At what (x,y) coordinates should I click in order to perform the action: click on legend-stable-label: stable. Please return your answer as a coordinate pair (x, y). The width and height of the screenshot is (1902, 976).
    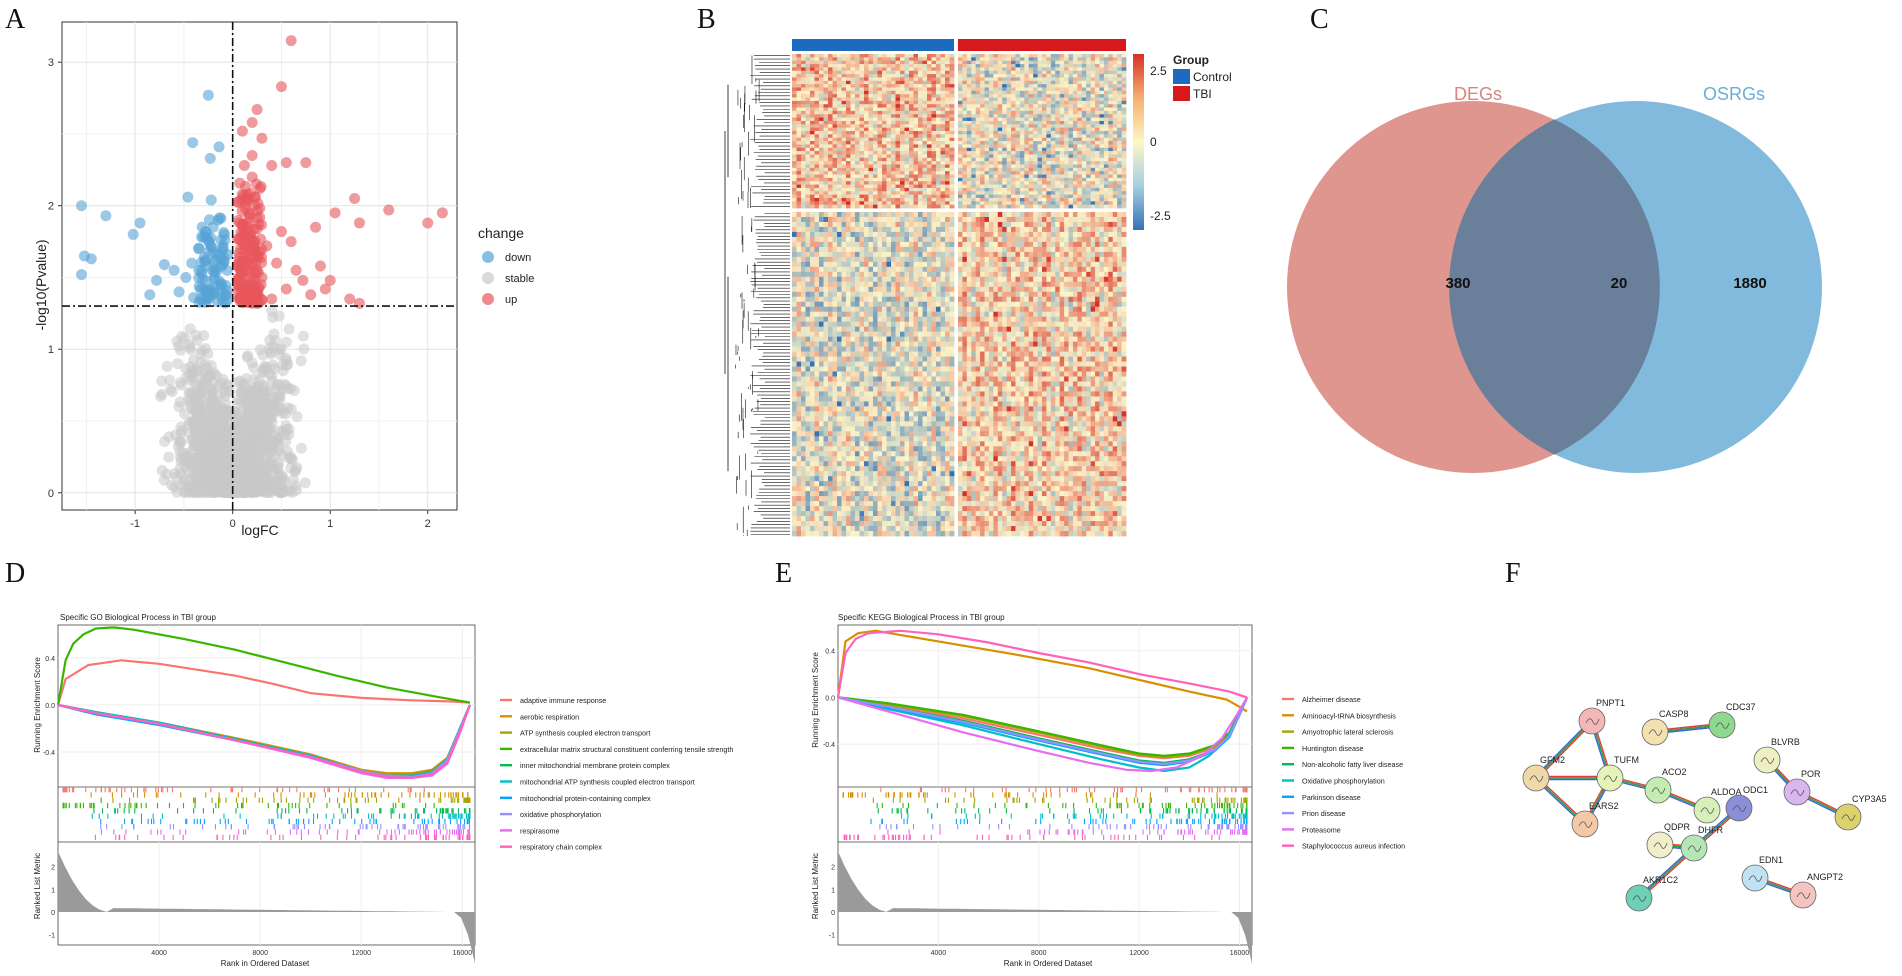
    Looking at the image, I should click on (519, 279).